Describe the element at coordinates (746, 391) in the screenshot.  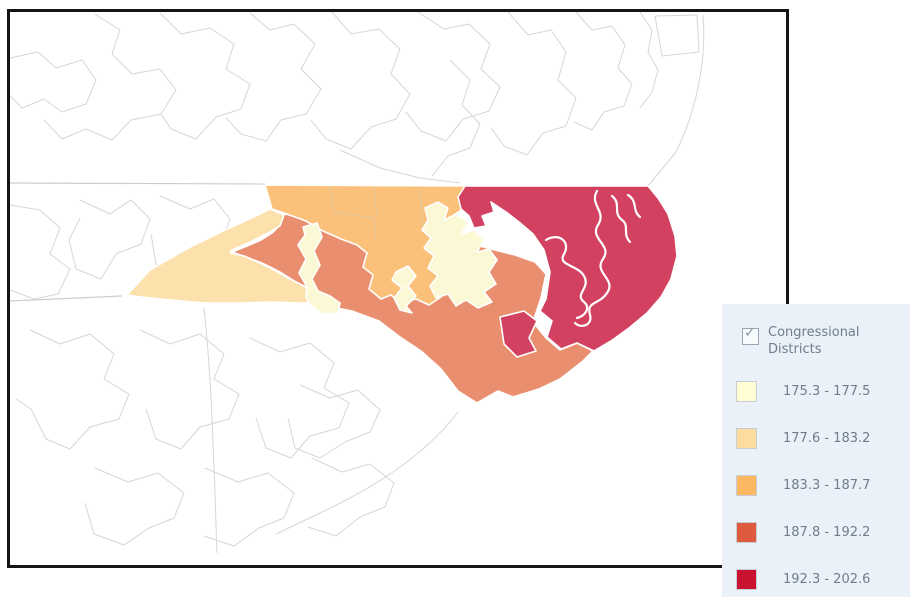
I see `legend-swatch-class1` at that location.